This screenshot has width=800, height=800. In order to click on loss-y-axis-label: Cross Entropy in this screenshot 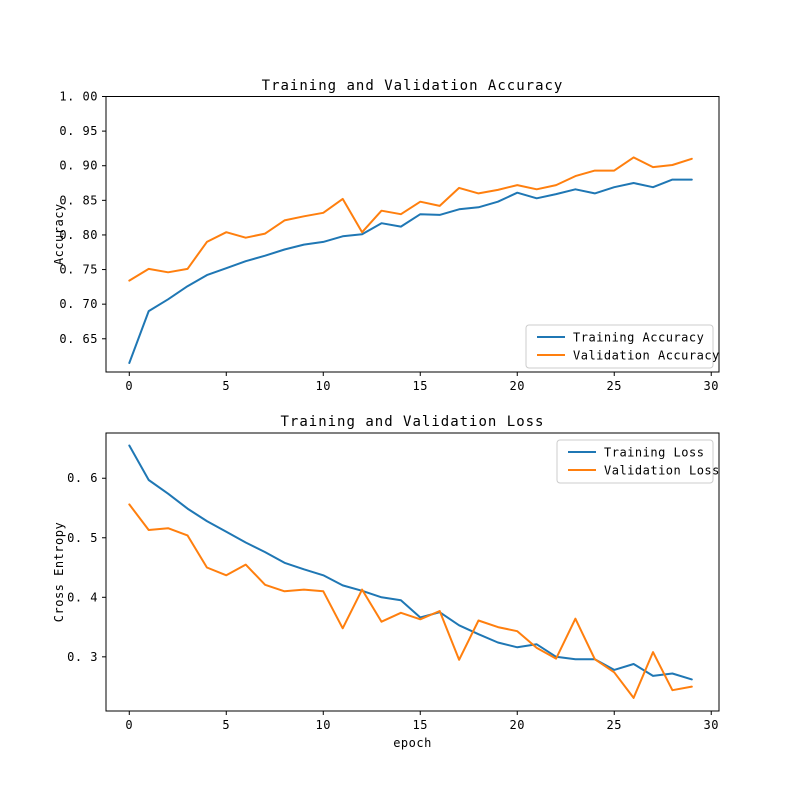, I will do `click(59, 572)`.